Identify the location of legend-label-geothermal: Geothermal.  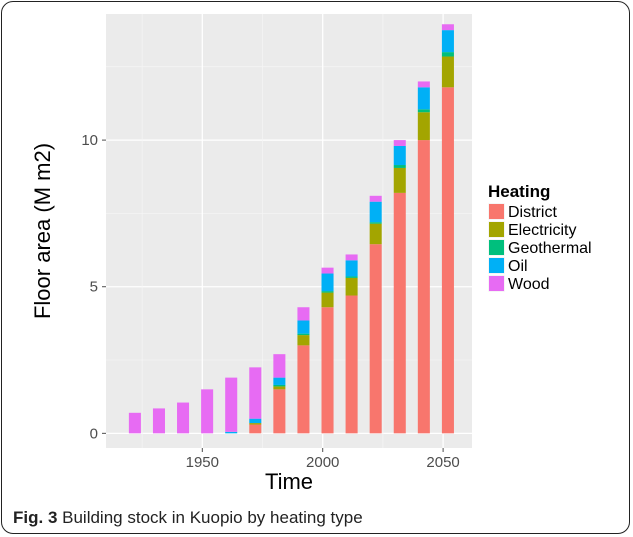
(550, 248).